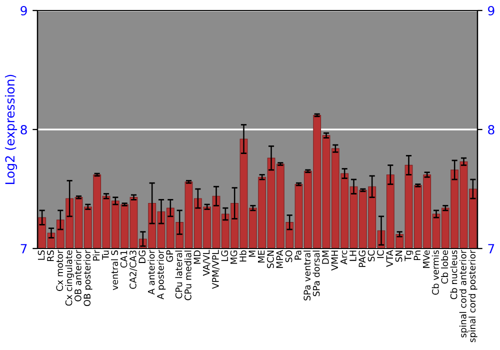 The height and width of the screenshot is (350, 500). What do you see at coordinates (380, 254) in the screenshot?
I see `x-tick-label: IC` at bounding box center [380, 254].